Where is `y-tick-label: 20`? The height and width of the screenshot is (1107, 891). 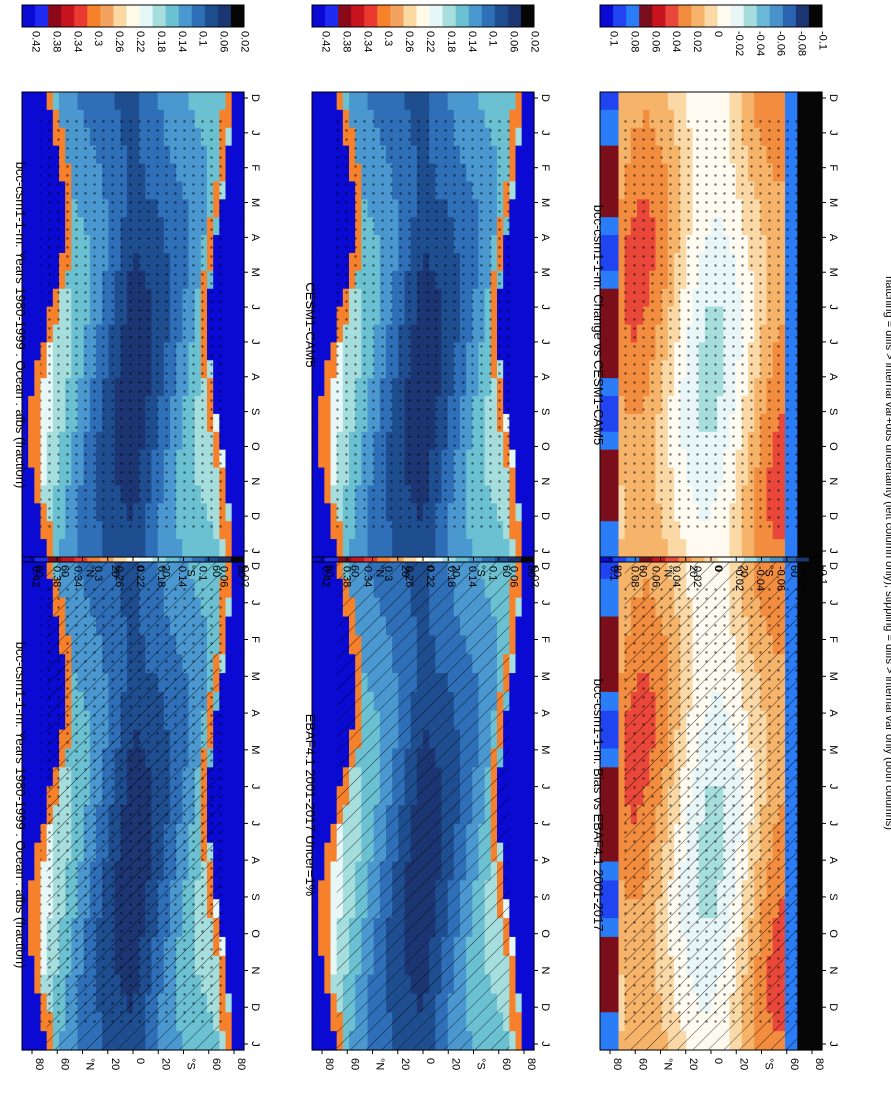
y-tick-label: 20 is located at coordinates (165, 571).